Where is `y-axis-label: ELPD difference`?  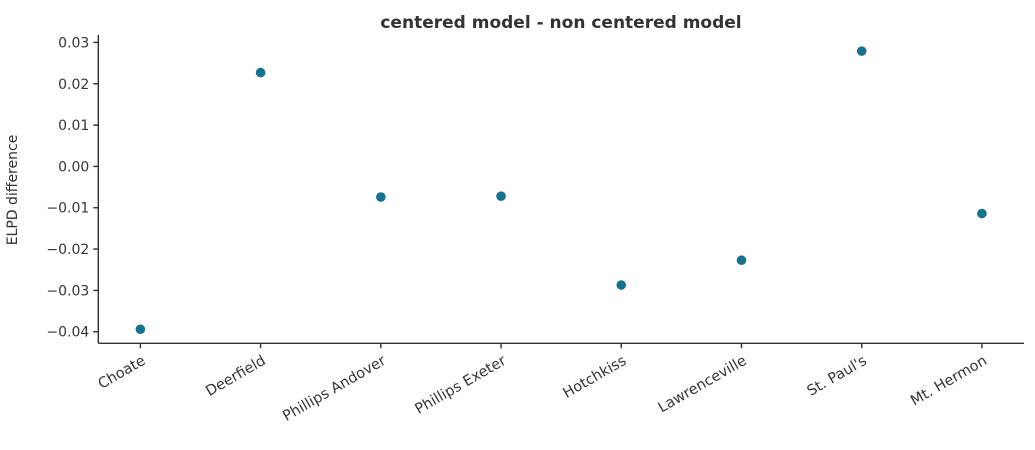
y-axis-label: ELPD difference is located at coordinates (13, 190).